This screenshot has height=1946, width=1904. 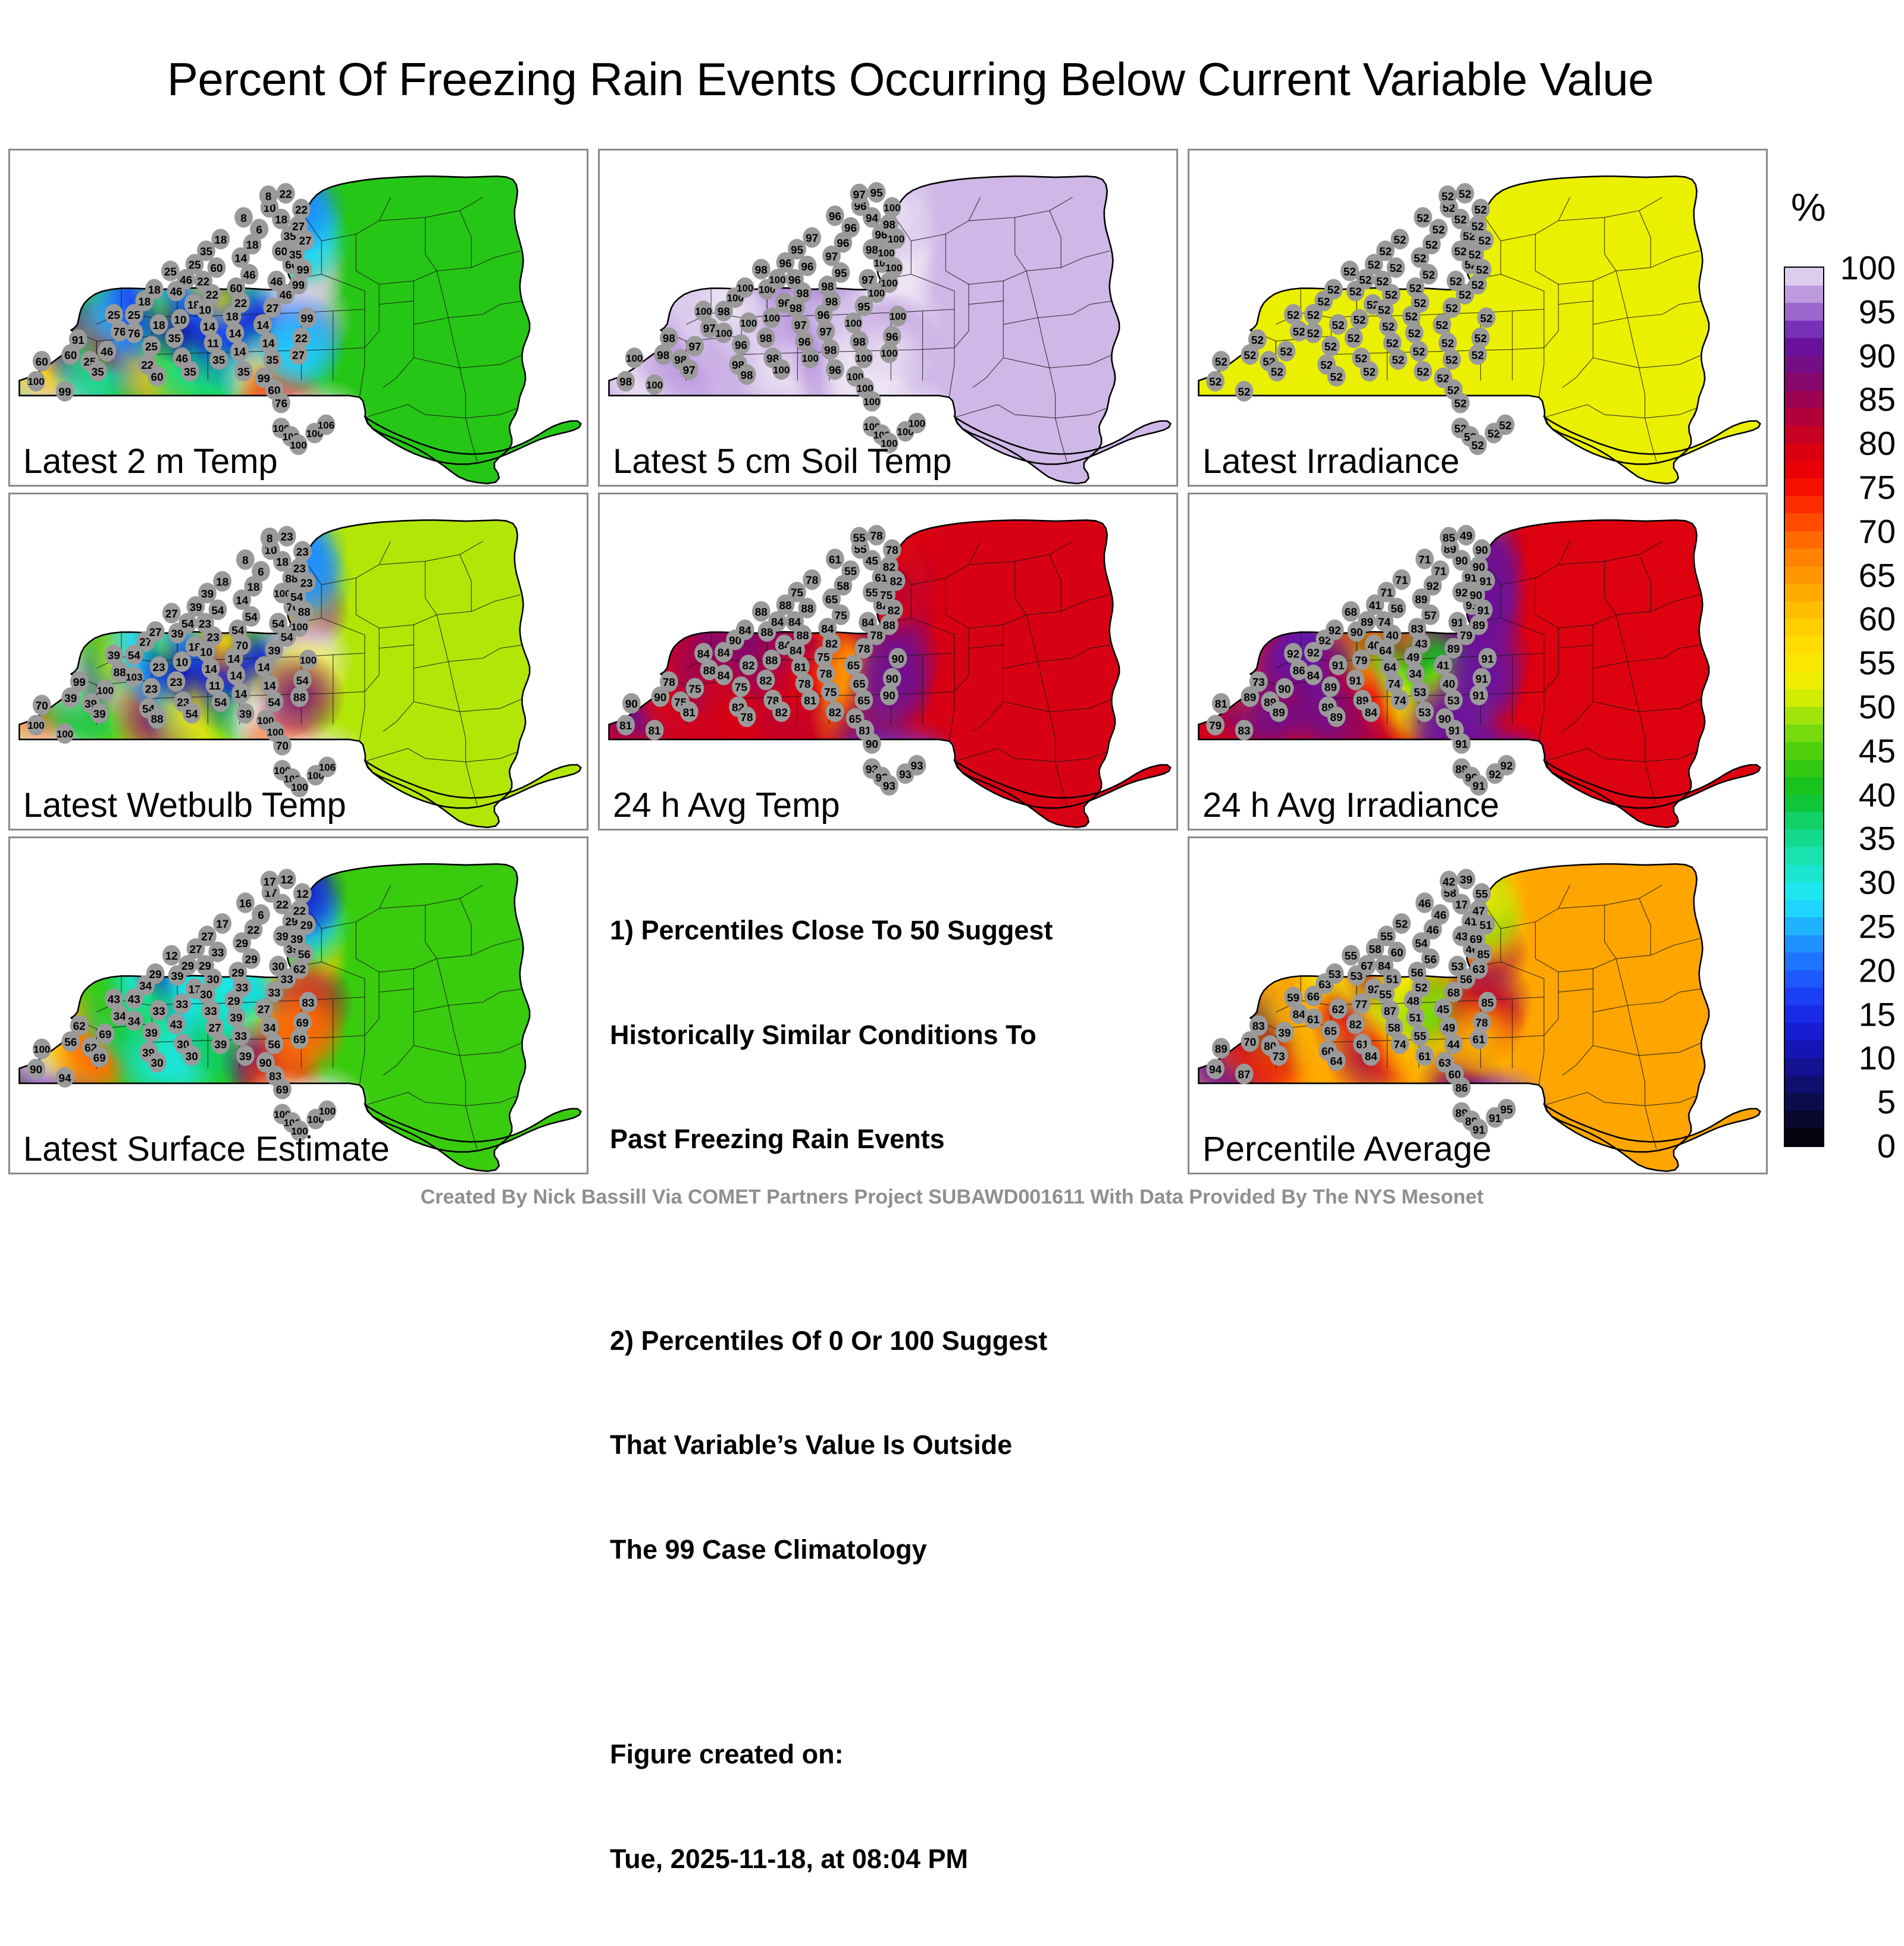 I want to click on station-marker: 46, so click(x=249, y=274).